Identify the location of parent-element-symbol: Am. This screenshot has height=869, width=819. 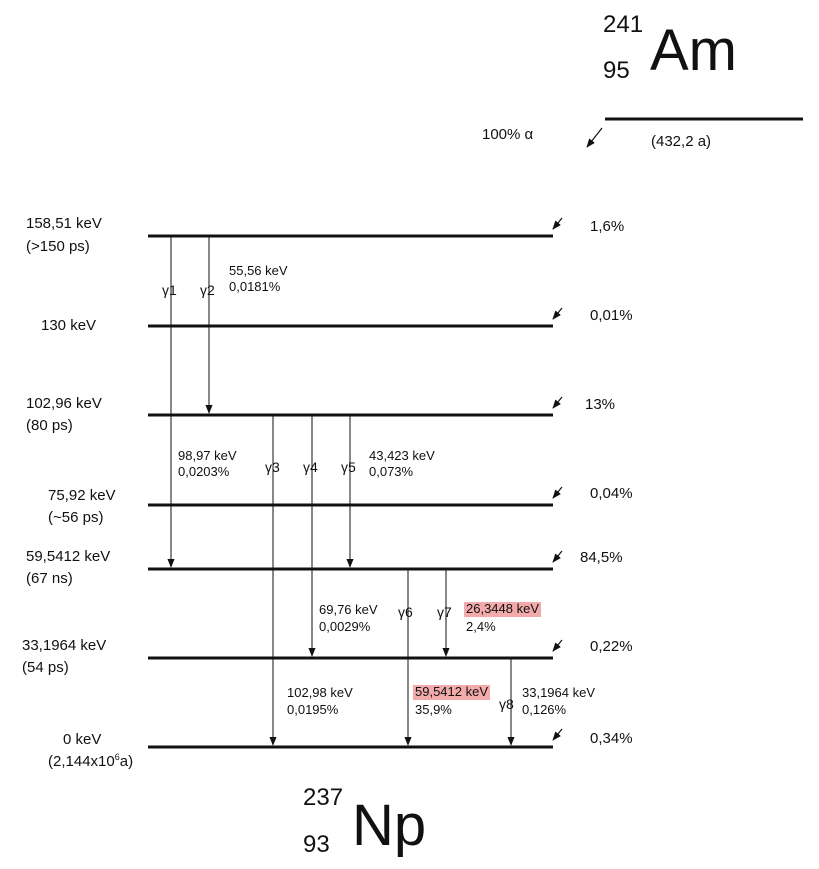
(693, 50).